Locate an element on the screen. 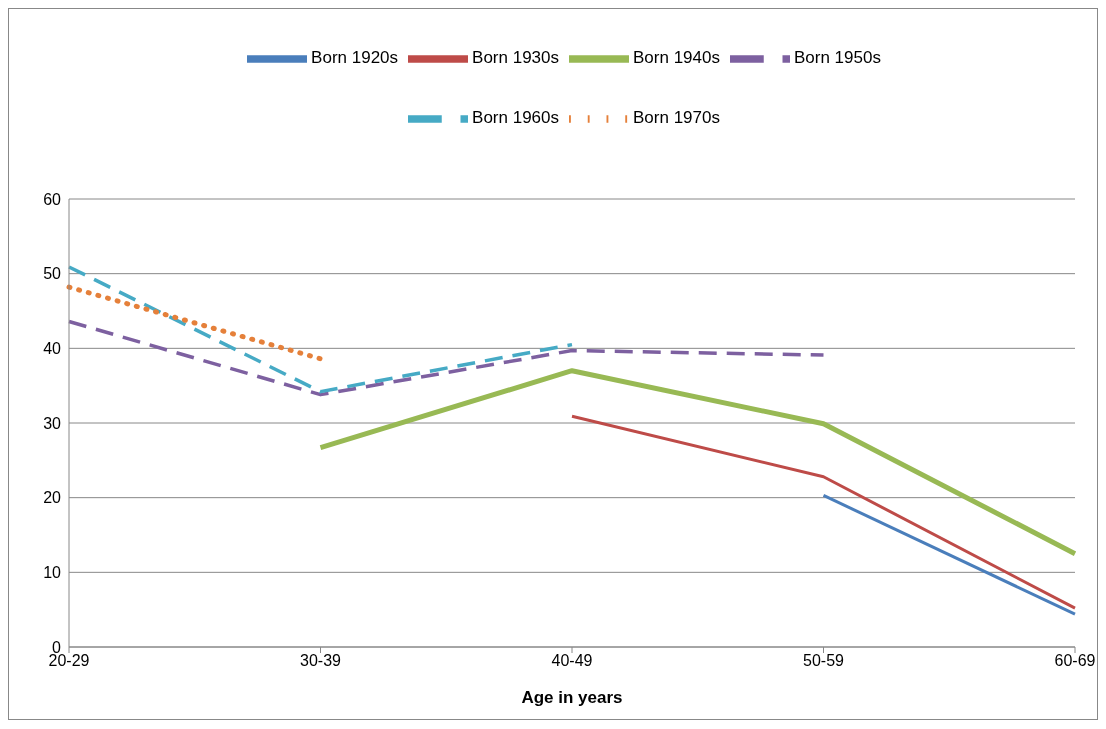 The height and width of the screenshot is (729, 1106). legend-label: Born 1950s is located at coordinates (837, 58).